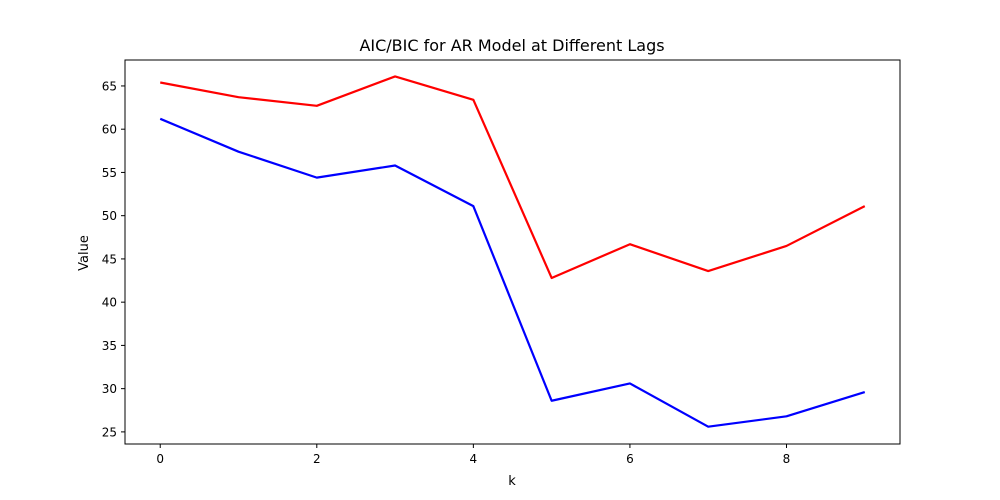 This screenshot has height=500, width=1000. I want to click on y-tick-label: 60, so click(109, 130).